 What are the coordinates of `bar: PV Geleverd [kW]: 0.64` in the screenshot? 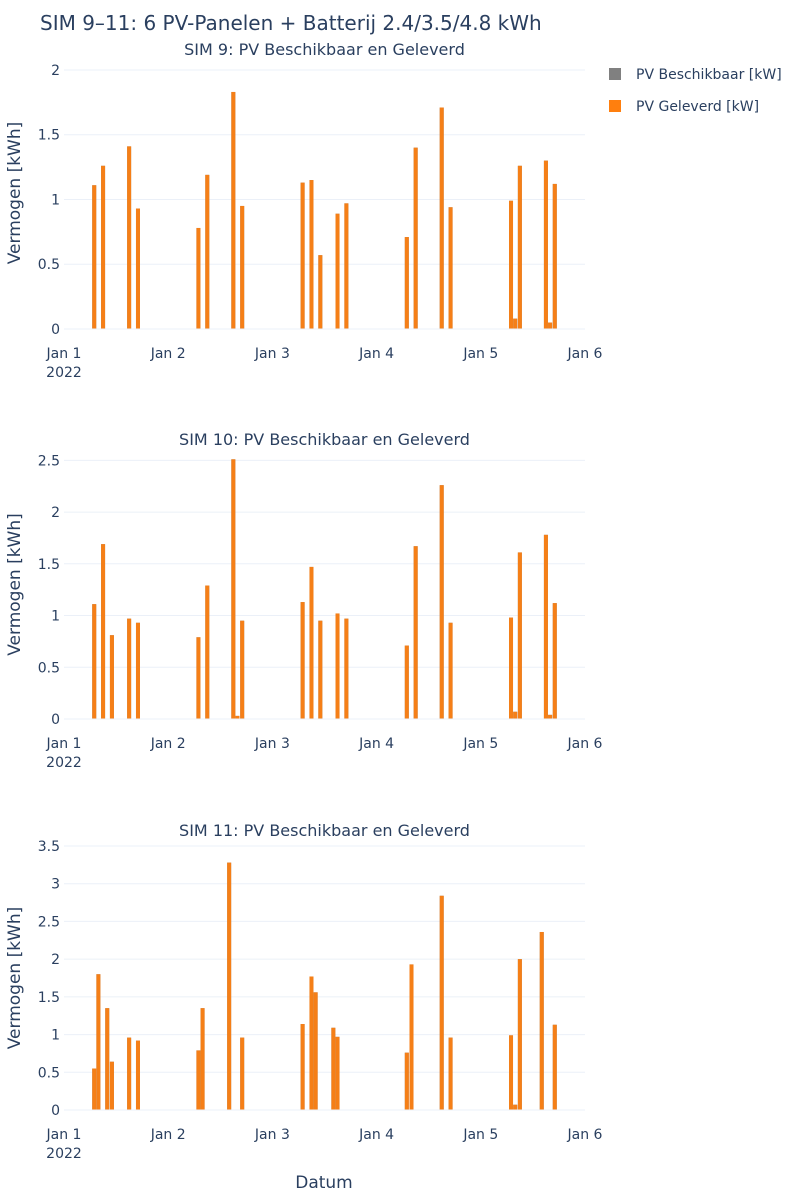 It's located at (111, 1085).